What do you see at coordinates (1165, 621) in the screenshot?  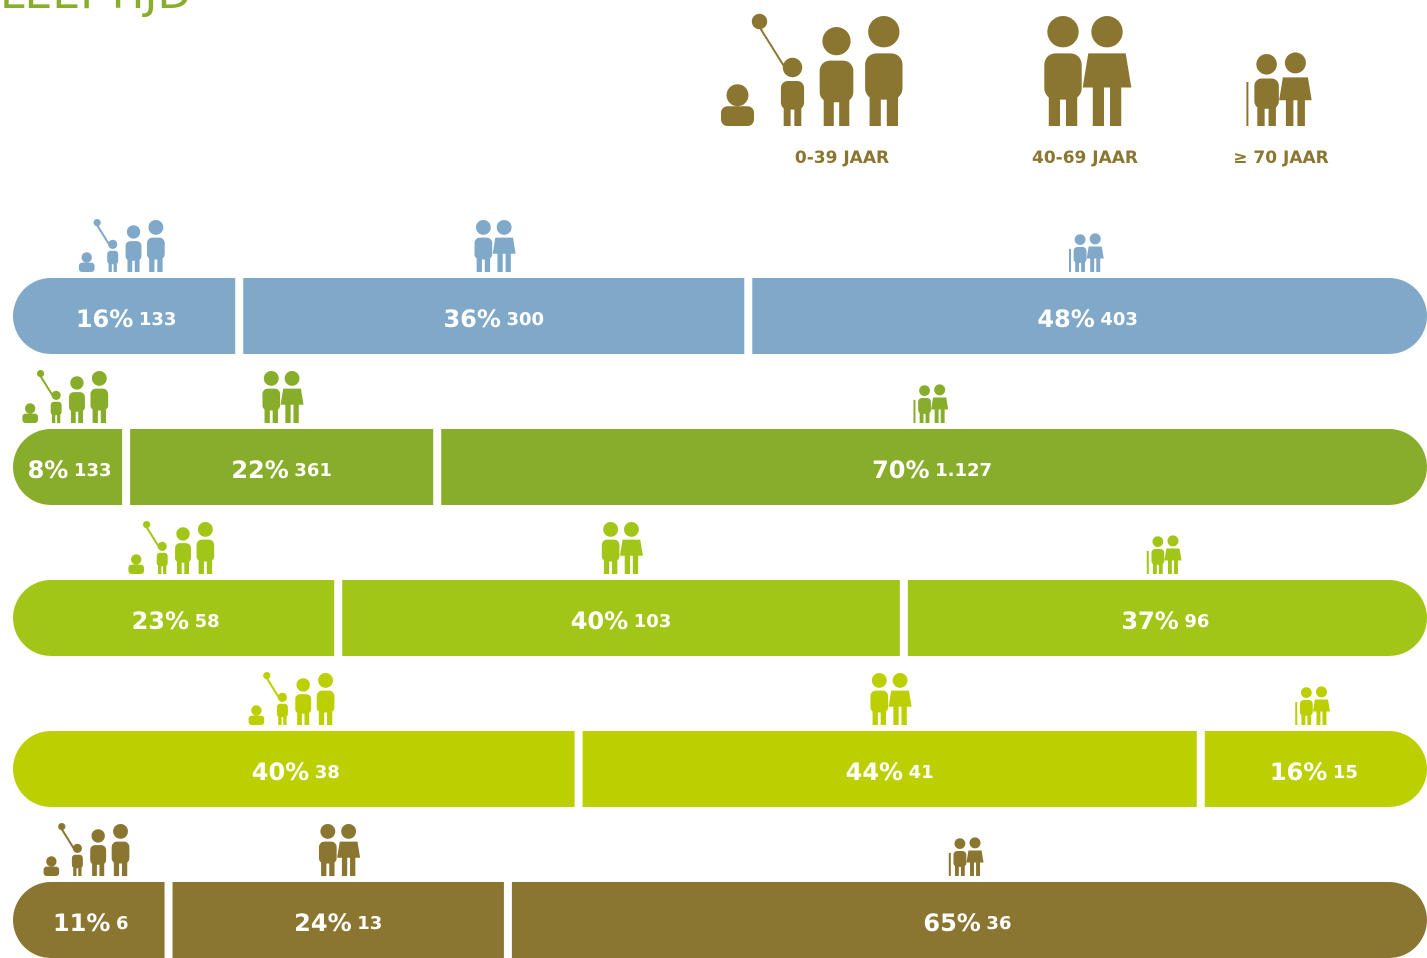 I see `data-label: 37% 96` at bounding box center [1165, 621].